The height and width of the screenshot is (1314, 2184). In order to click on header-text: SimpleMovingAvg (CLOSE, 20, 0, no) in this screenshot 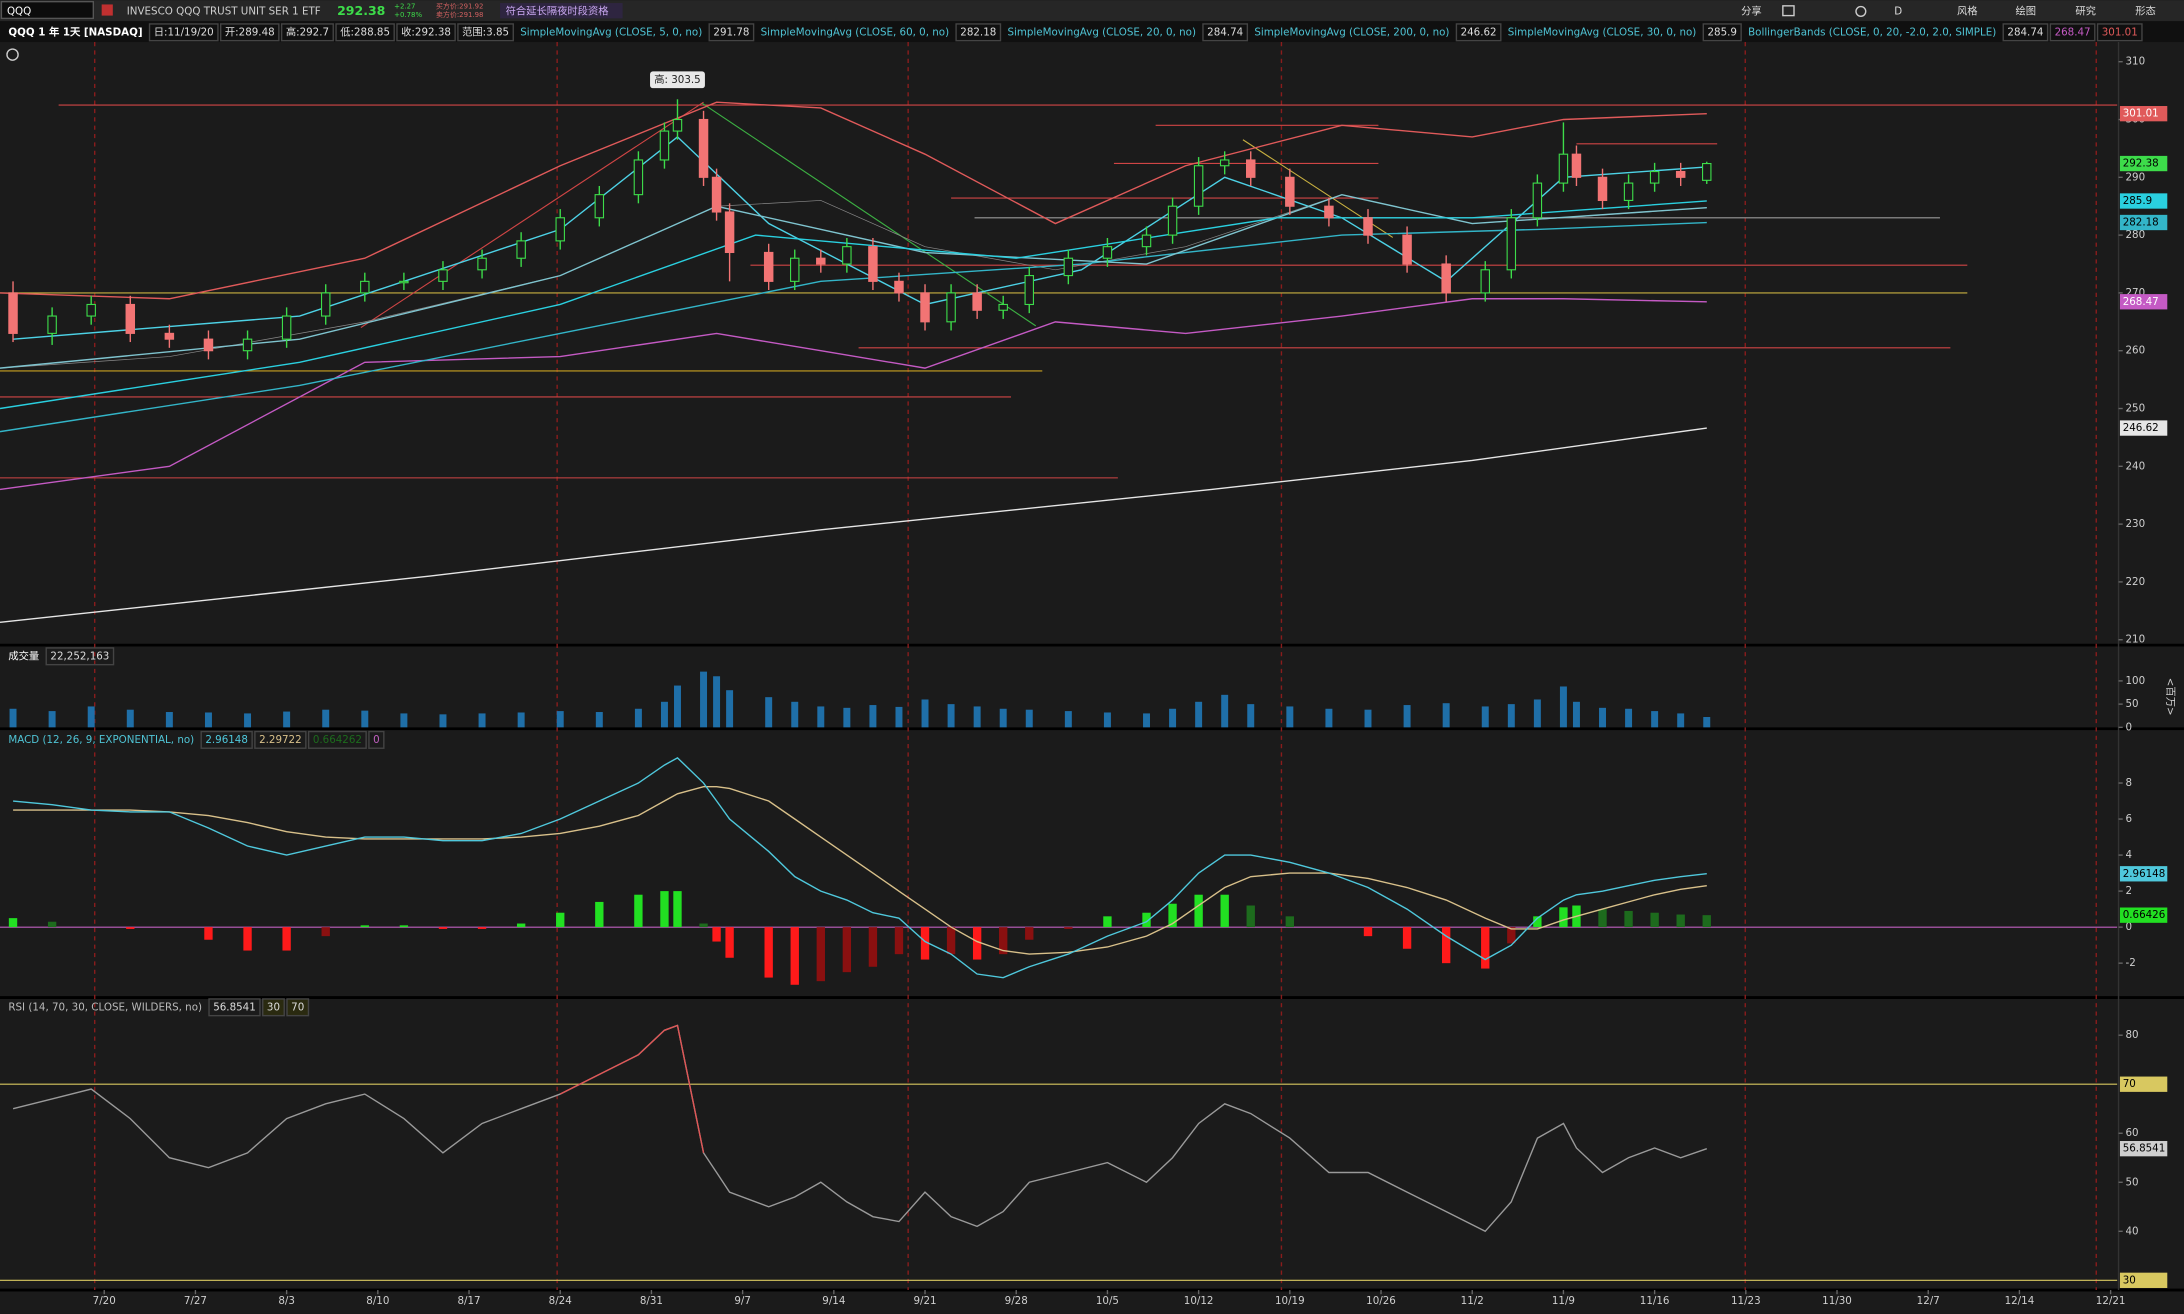, I will do `click(1101, 32)`.